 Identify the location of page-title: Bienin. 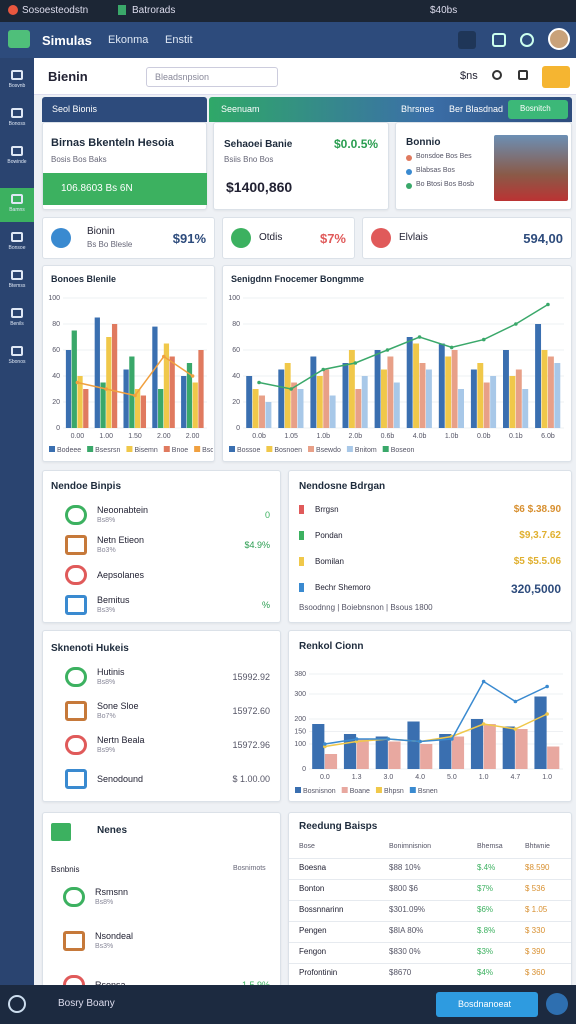
(68, 76).